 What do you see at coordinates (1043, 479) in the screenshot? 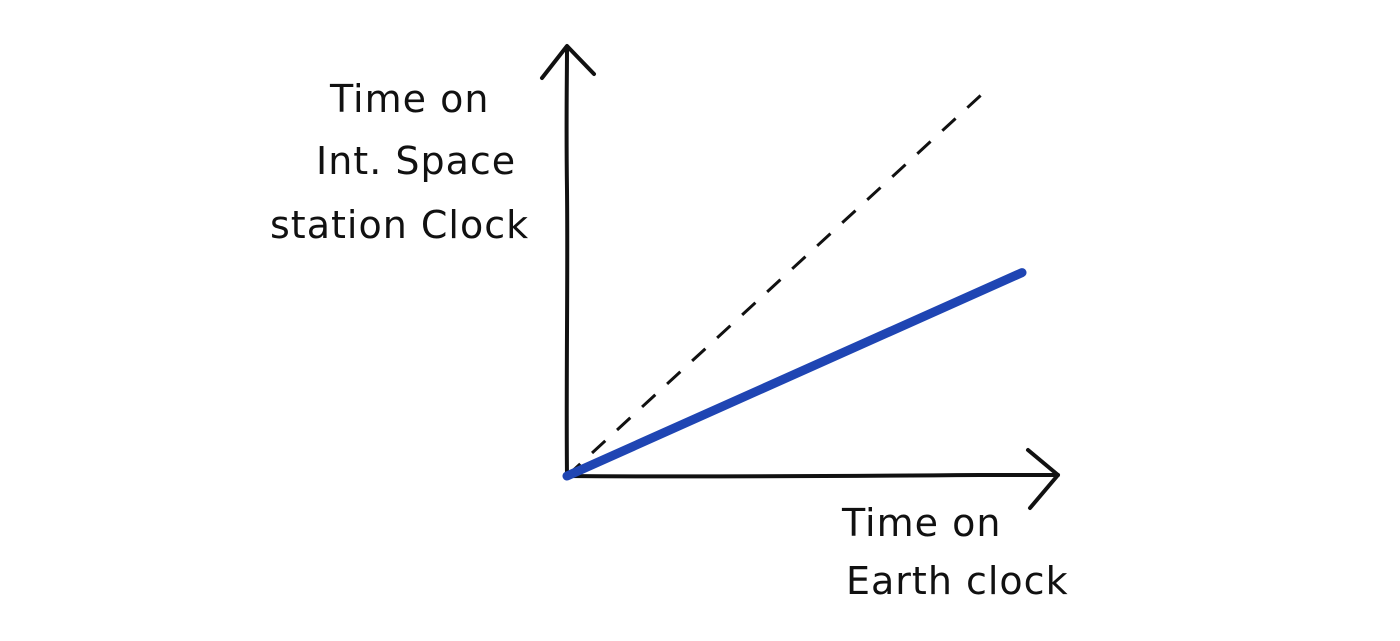
I see `x-axis-arrowhead` at bounding box center [1043, 479].